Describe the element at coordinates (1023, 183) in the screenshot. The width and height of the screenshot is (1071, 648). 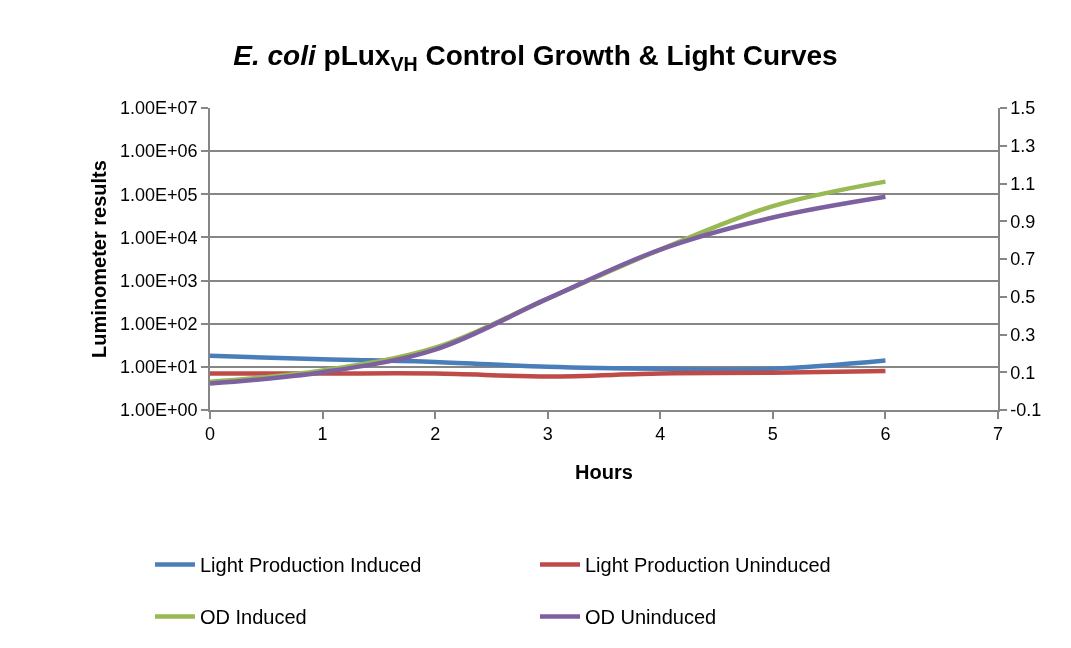
I see `y2-tick-label: 1.1` at that location.